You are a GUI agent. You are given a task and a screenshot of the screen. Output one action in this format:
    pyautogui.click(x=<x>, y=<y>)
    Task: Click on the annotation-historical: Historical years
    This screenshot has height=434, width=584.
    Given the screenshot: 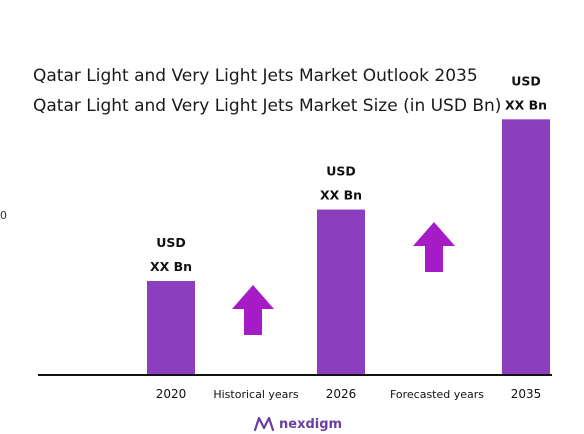 What is the action you would take?
    pyautogui.click(x=256, y=394)
    